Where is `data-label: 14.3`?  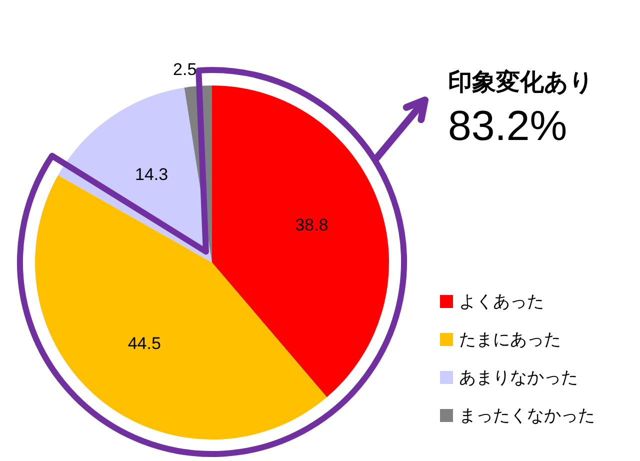
data-label: 14.3 is located at coordinates (151, 174).